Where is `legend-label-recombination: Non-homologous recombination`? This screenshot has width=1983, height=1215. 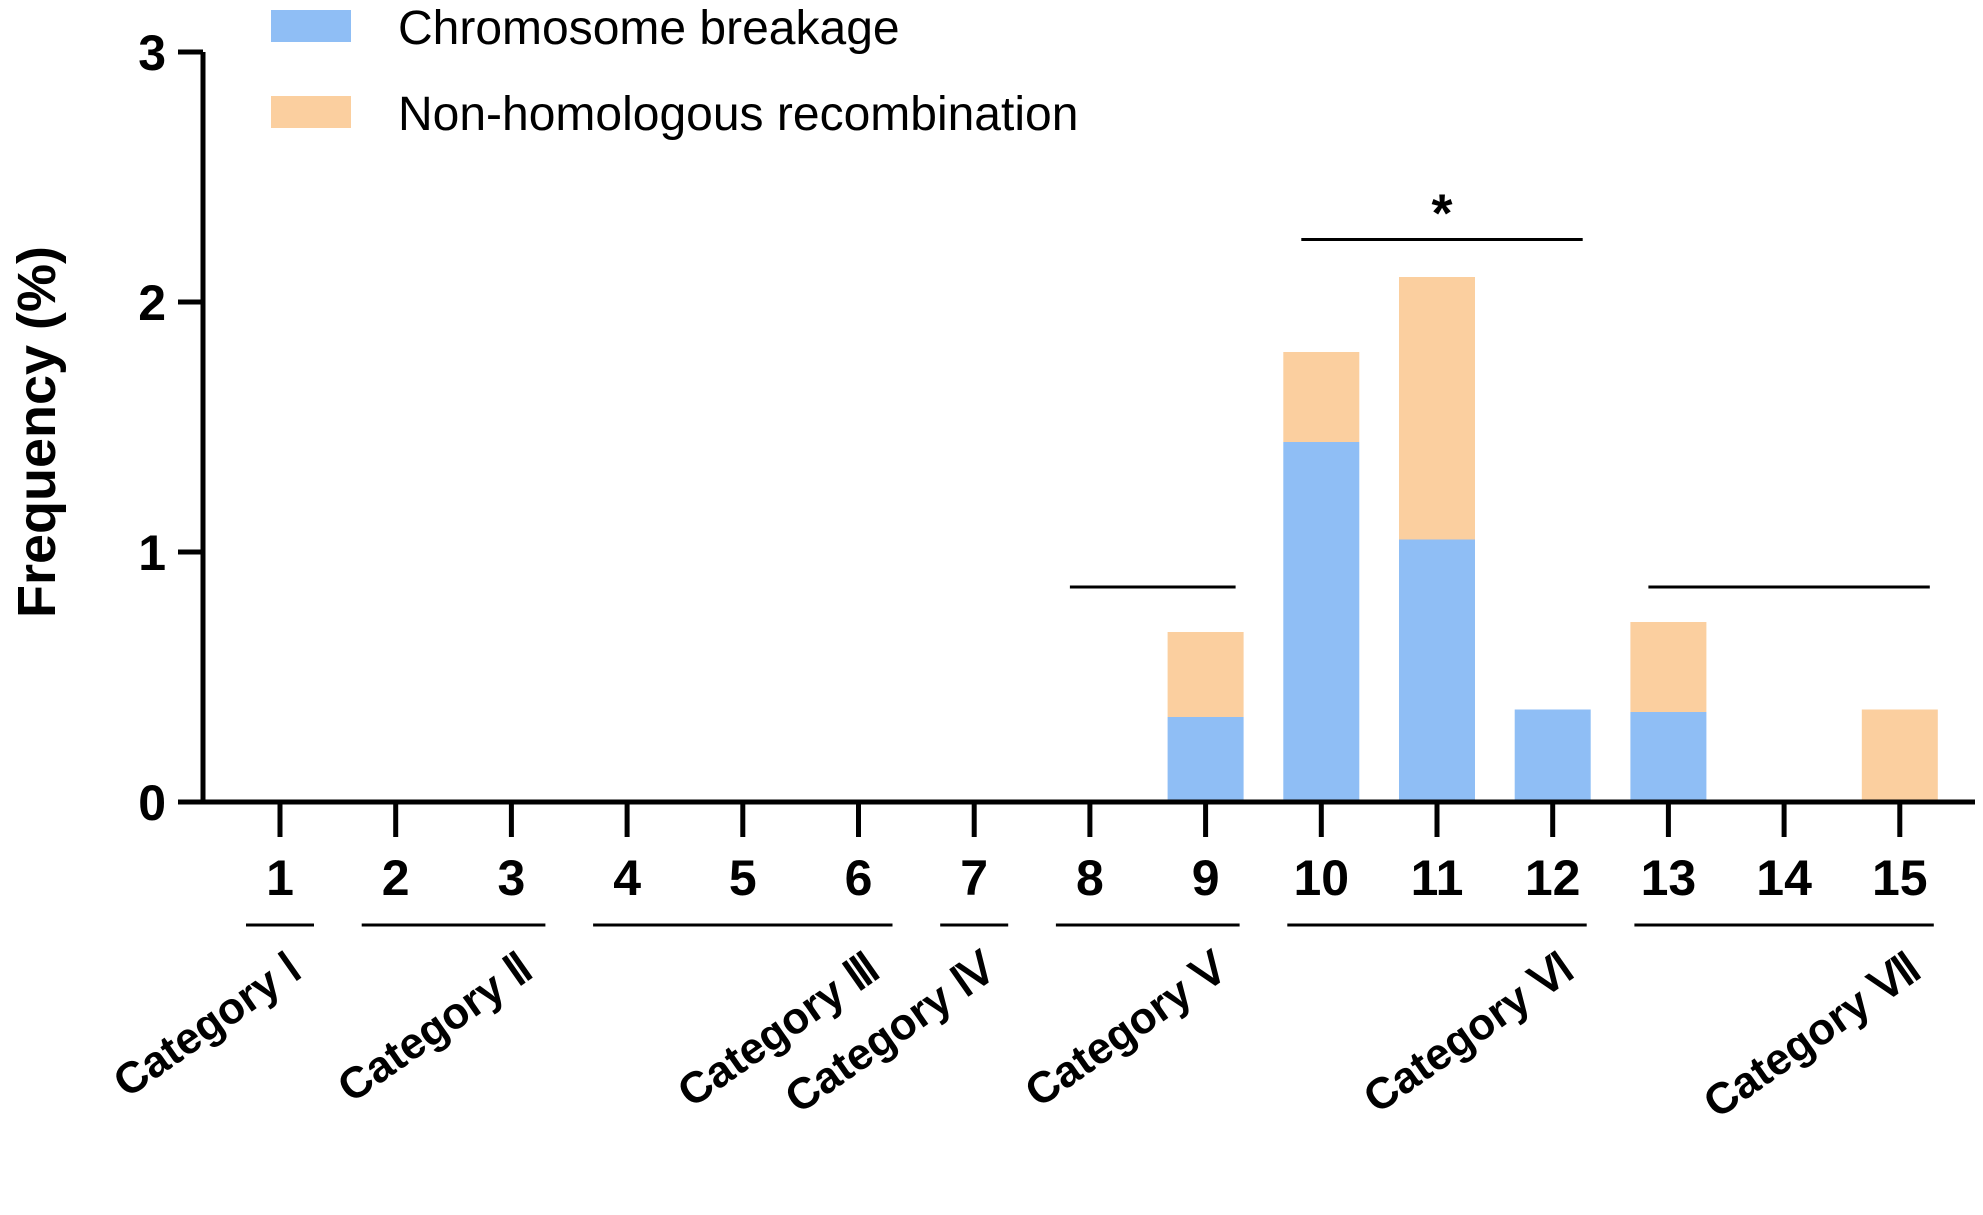
legend-label-recombination: Non-homologous recombination is located at coordinates (738, 114).